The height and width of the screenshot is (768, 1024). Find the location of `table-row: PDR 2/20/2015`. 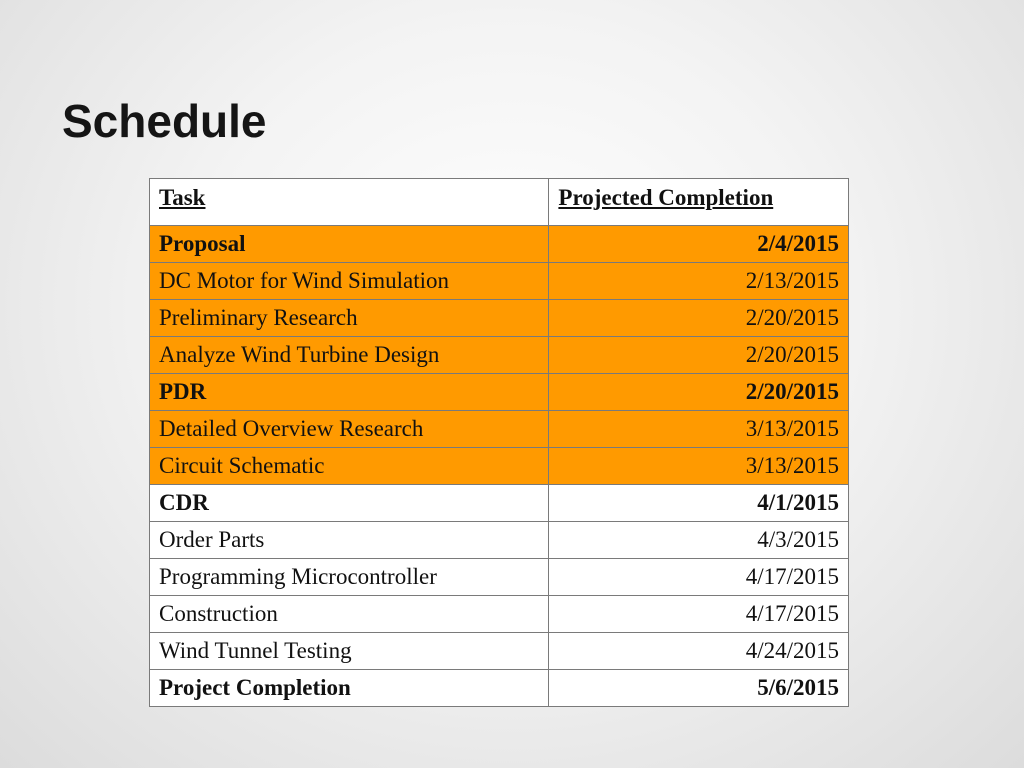

table-row: PDR 2/20/2015 is located at coordinates (498, 392).